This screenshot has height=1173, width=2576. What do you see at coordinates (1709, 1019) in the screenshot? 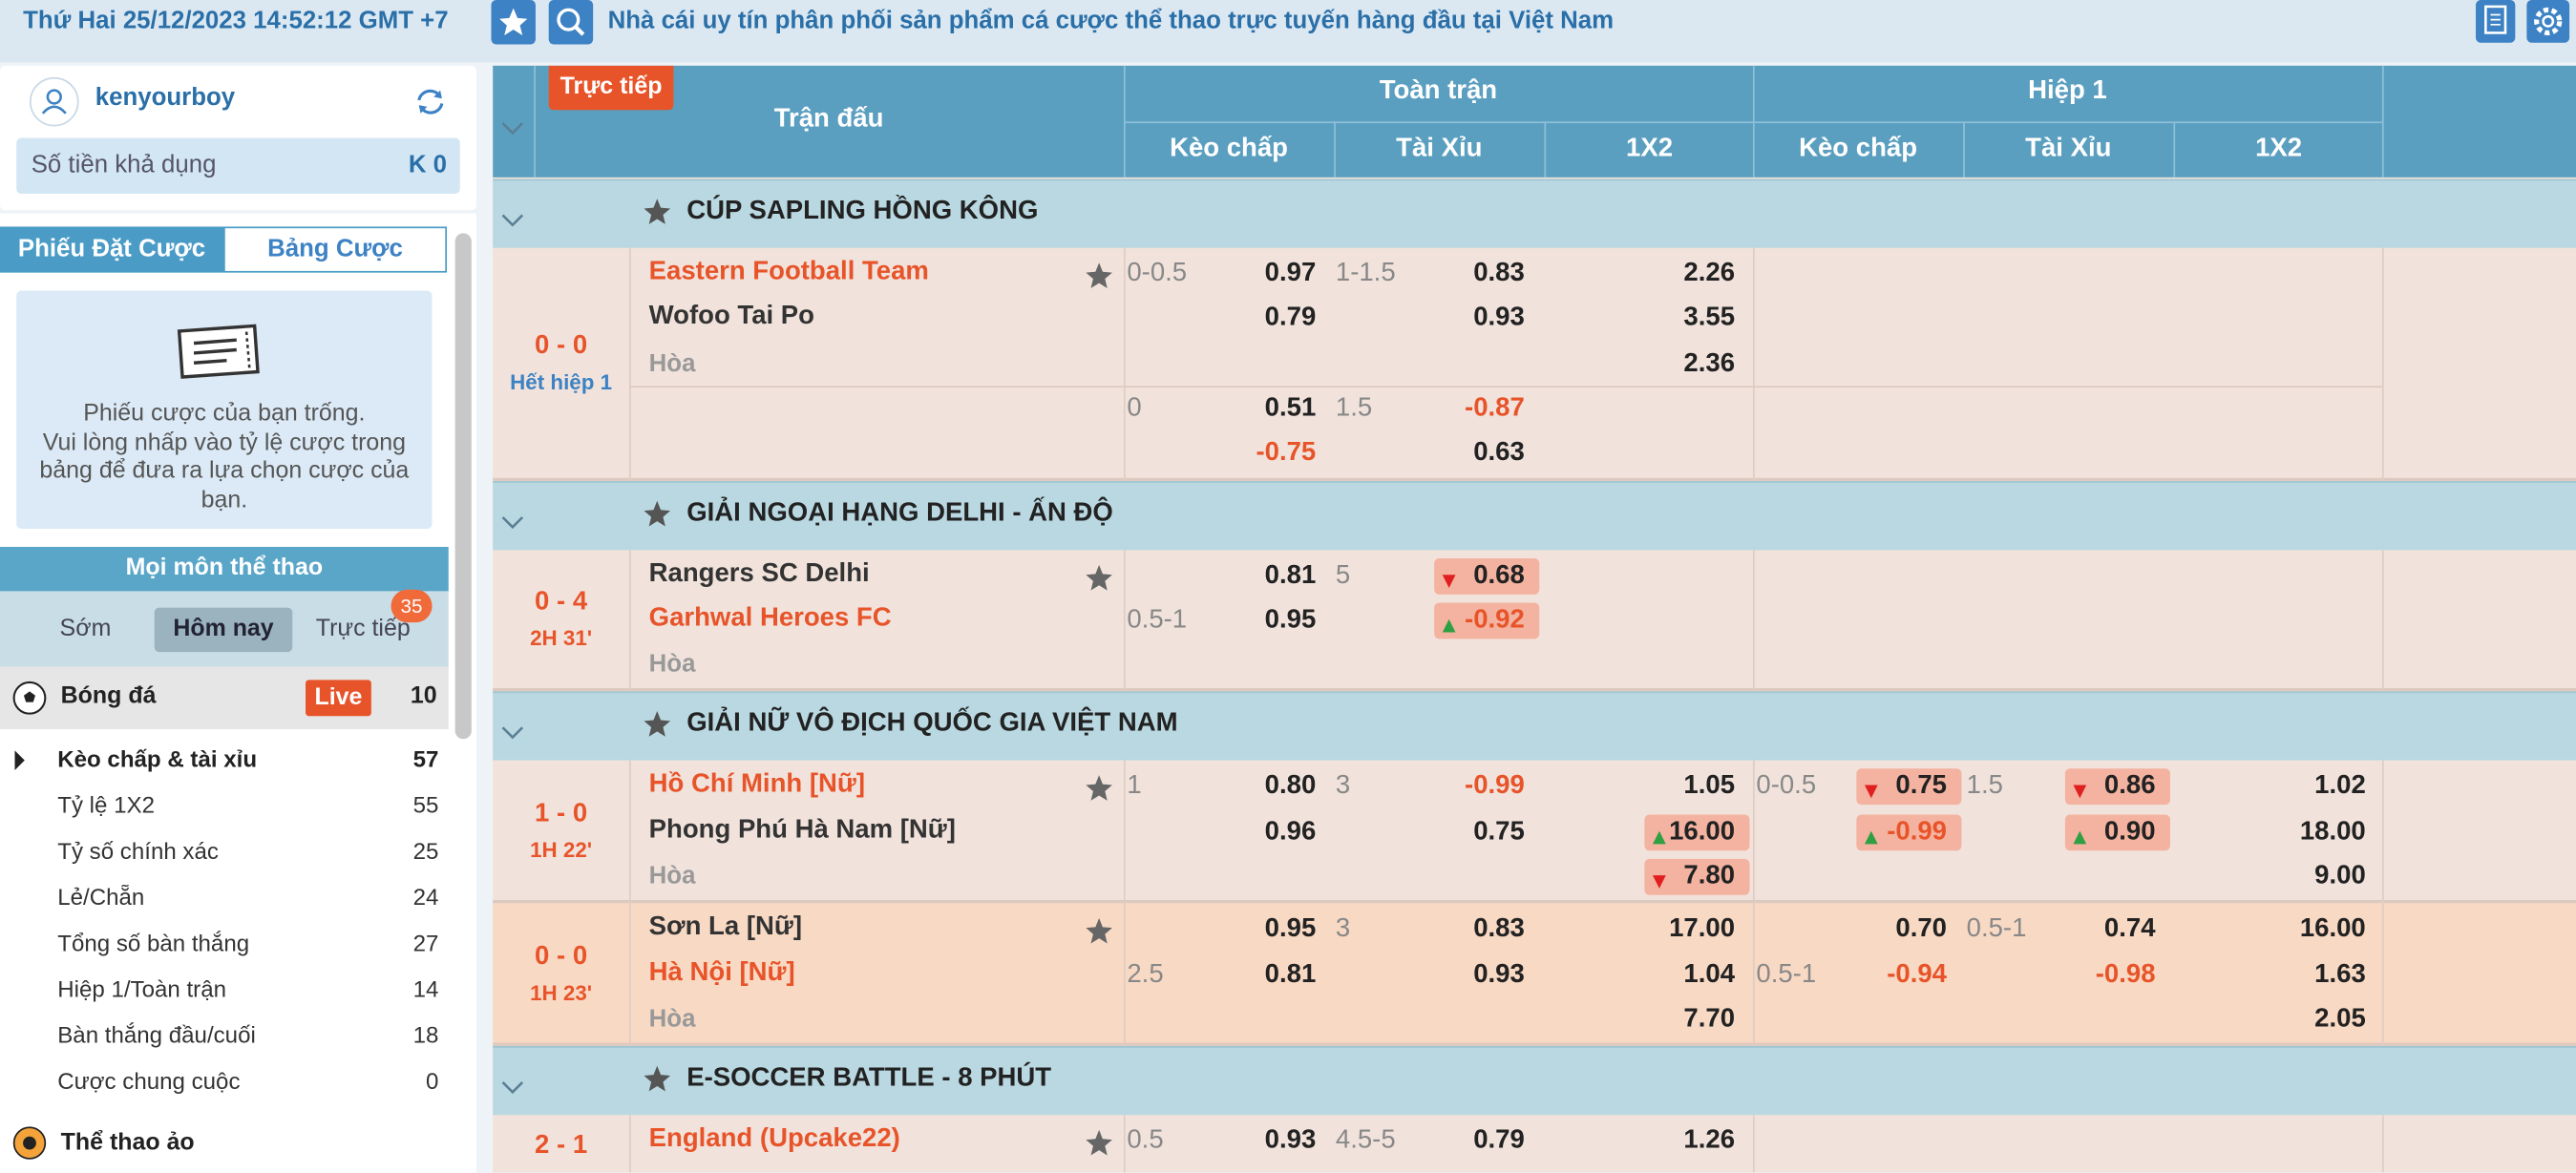
I see `odds-value: 7.70` at bounding box center [1709, 1019].